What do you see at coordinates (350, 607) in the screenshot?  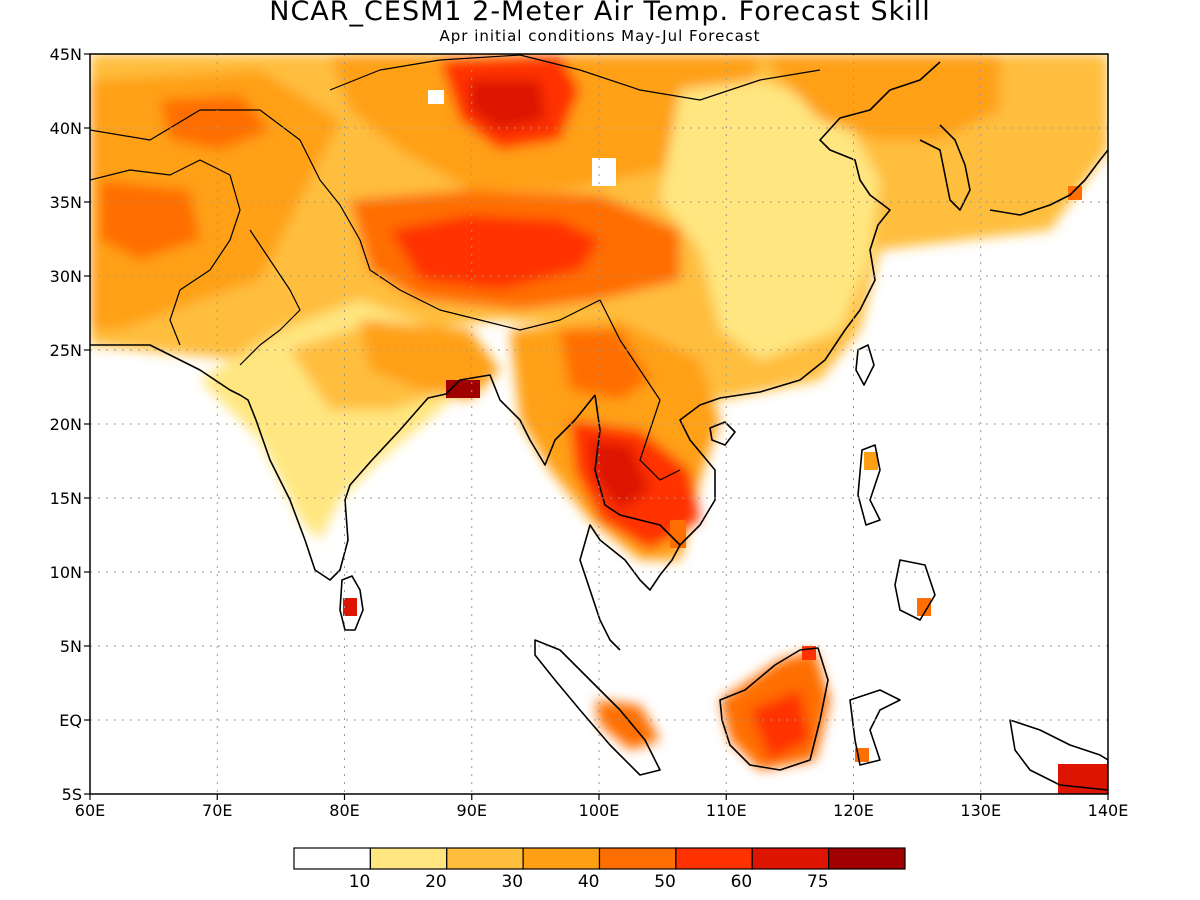 I see `skill-patch-sri-lanka` at bounding box center [350, 607].